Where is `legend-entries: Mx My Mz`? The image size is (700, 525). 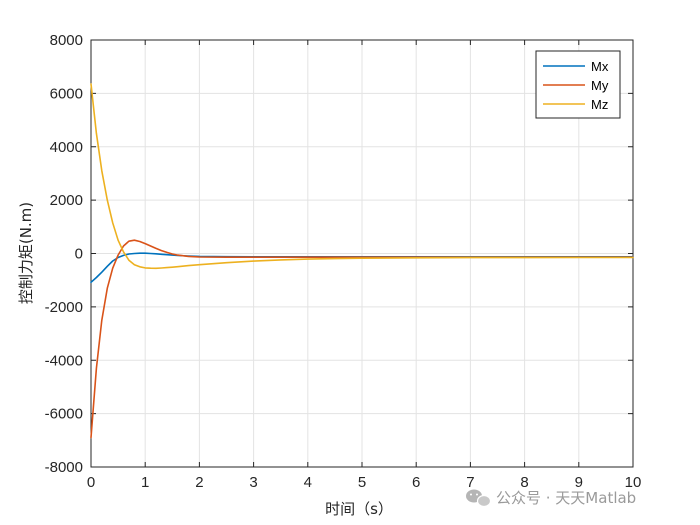
legend-entries: Mx My Mz is located at coordinates (576, 85).